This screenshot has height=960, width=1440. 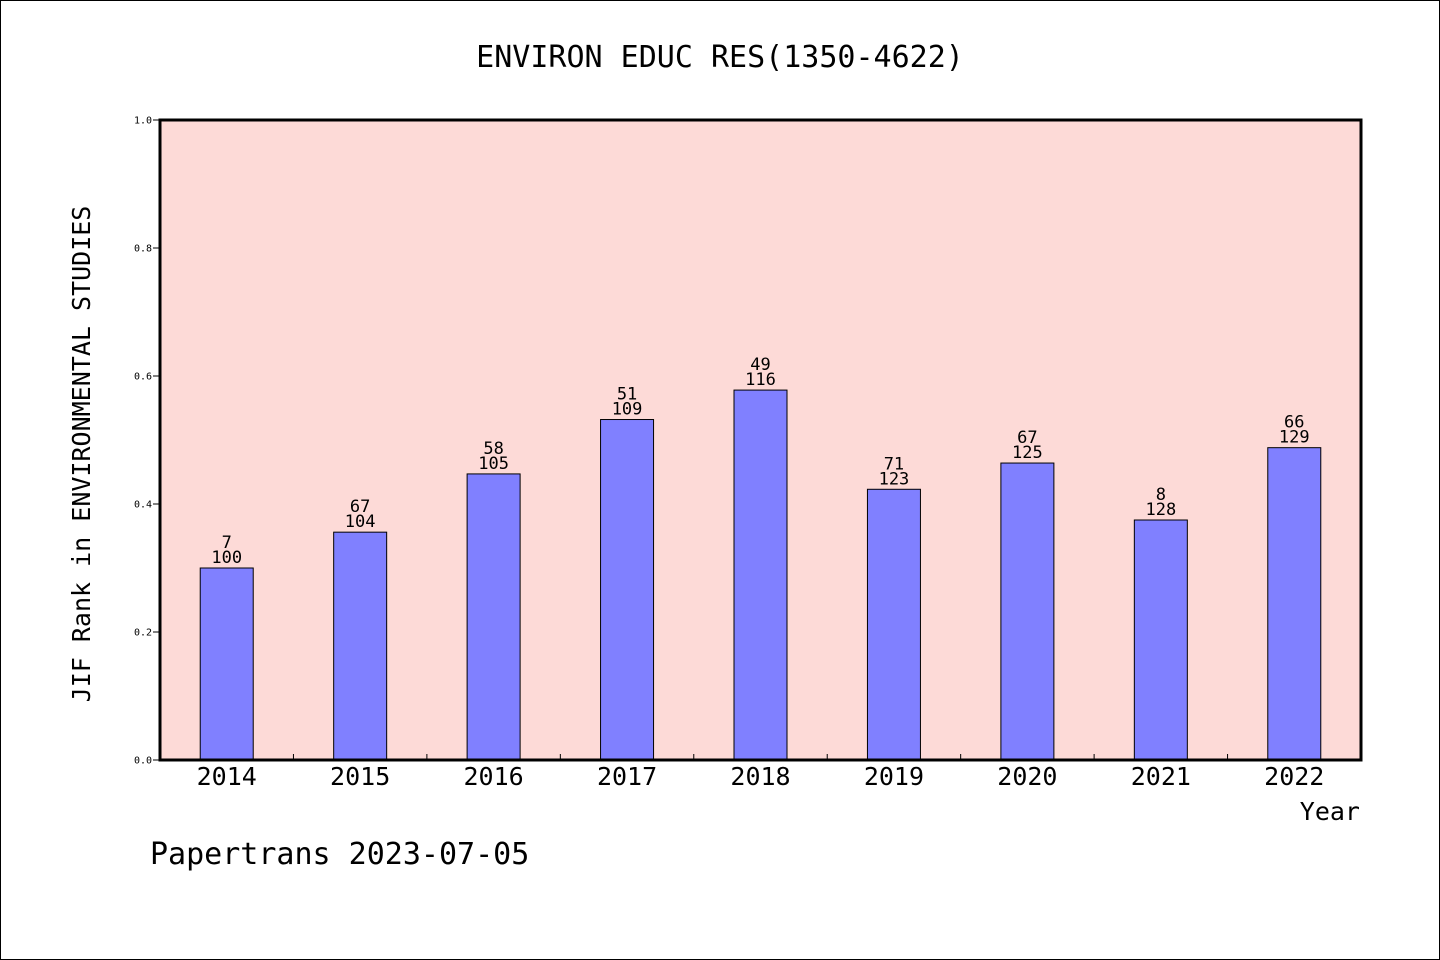 I want to click on bar-label-top: 8, so click(x=1161, y=495).